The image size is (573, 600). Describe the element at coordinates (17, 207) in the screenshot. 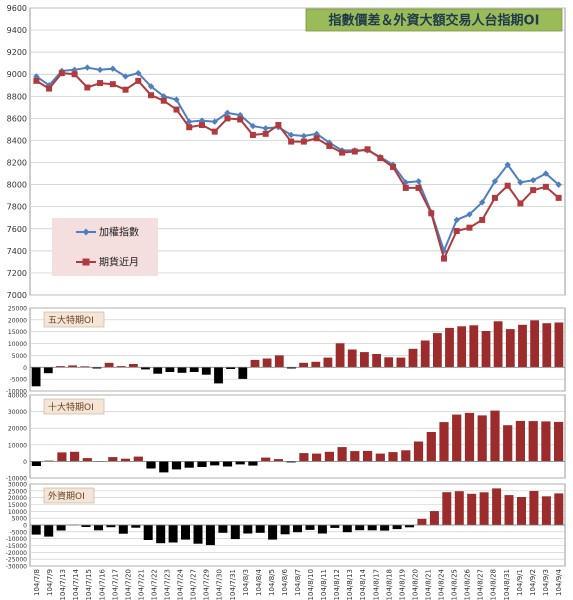

I see `line-y-tick-label: 7800` at that location.